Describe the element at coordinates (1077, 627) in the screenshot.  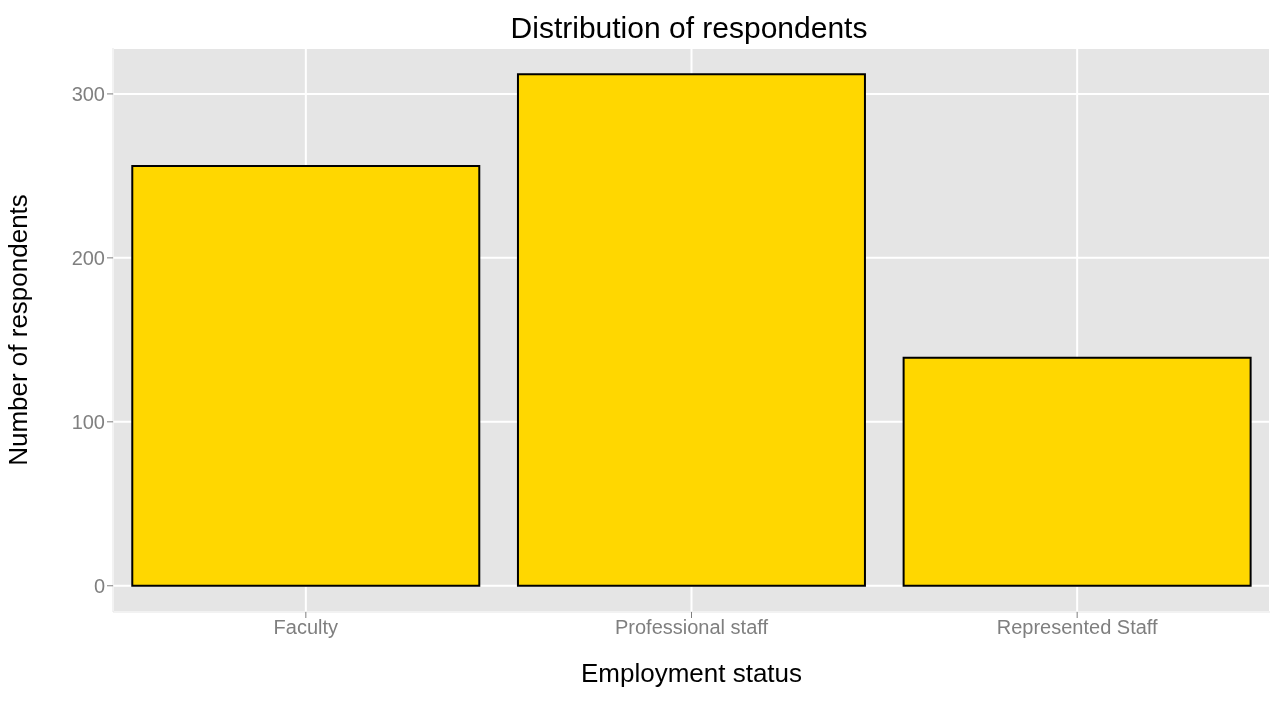
I see `x-tick-label: Represented Staff` at that location.